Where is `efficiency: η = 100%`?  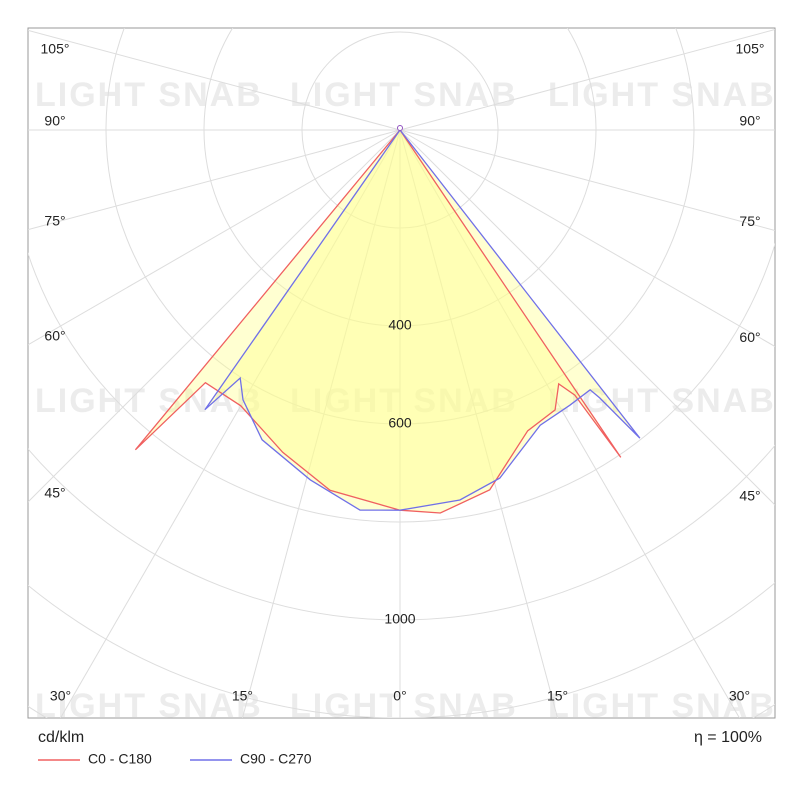 efficiency: η = 100% is located at coordinates (728, 737).